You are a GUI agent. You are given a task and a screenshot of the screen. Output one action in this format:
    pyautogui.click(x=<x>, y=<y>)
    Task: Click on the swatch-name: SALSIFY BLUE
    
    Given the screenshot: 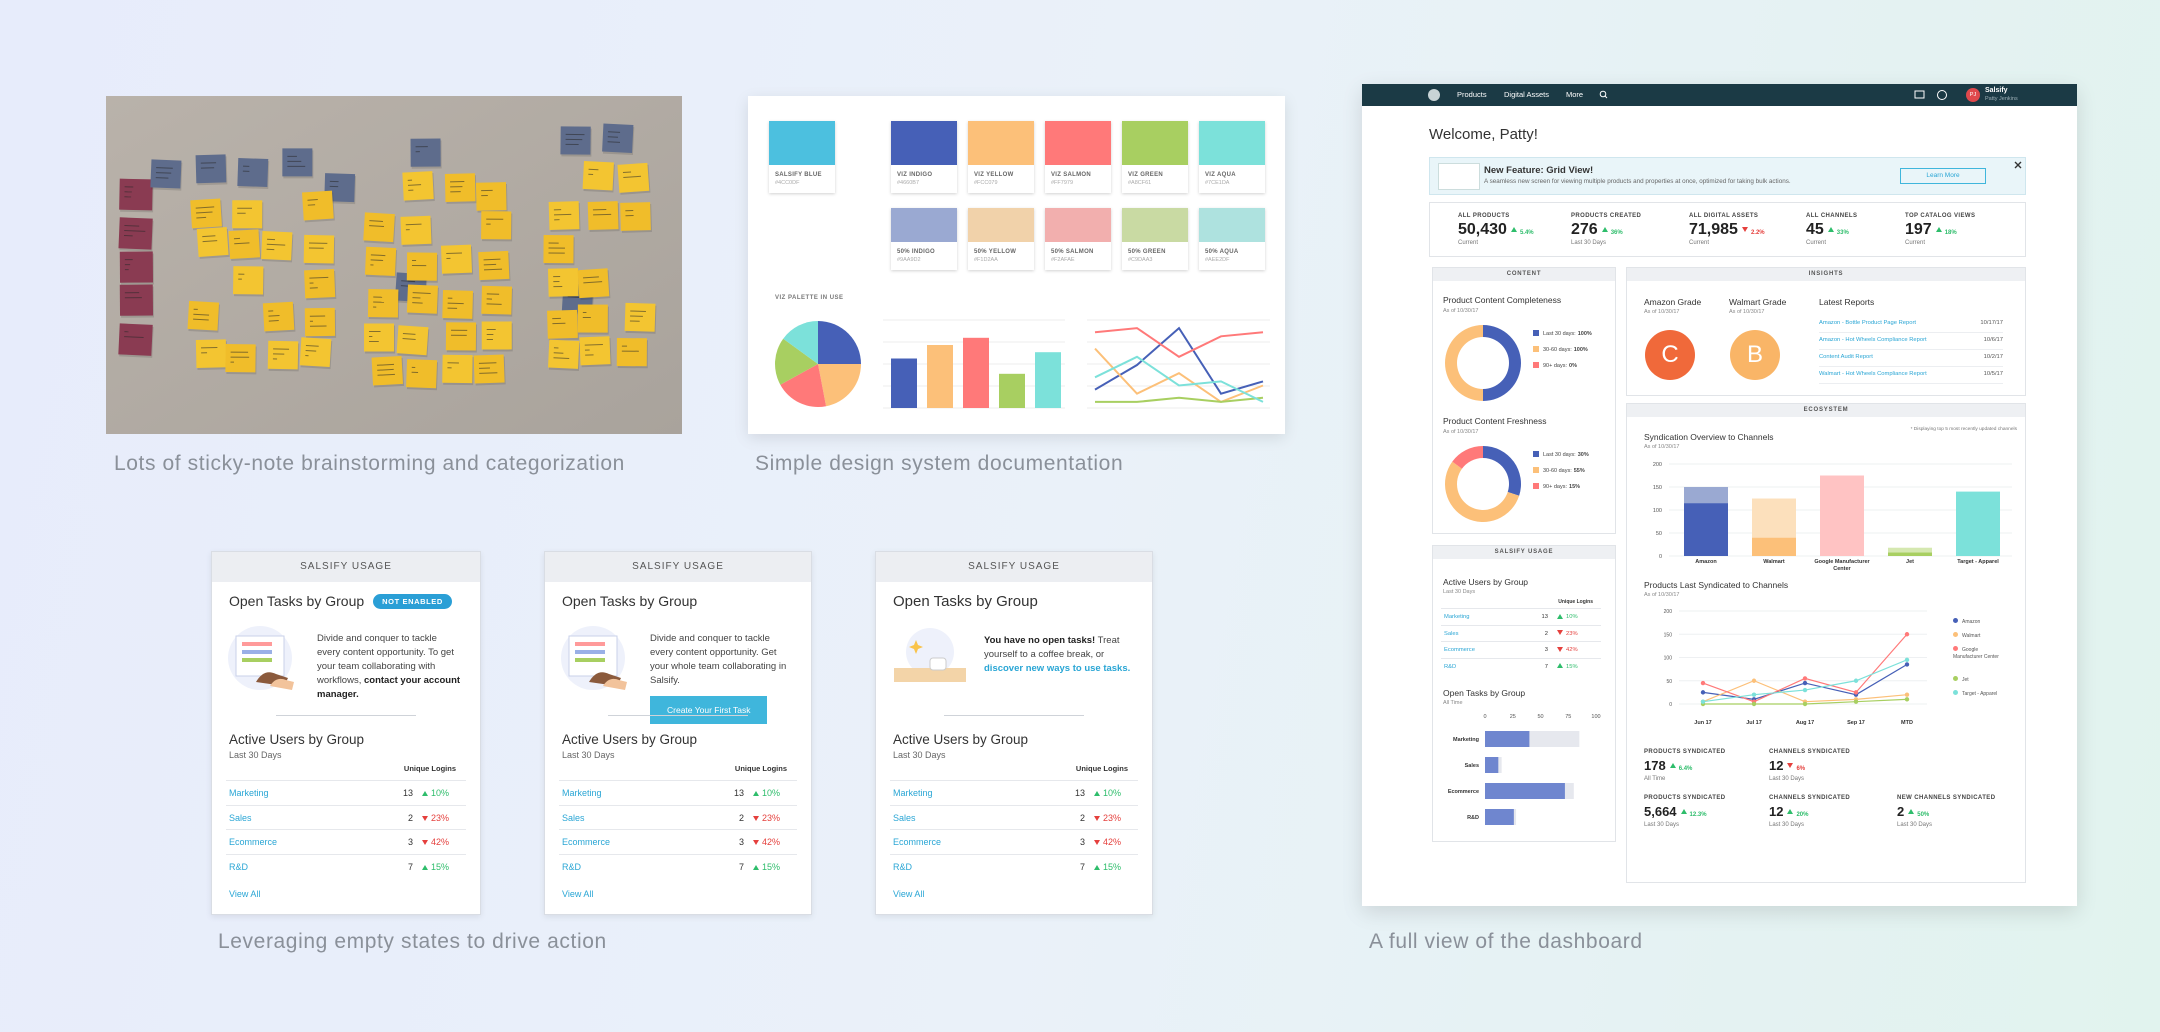 What is the action you would take?
    pyautogui.click(x=798, y=175)
    